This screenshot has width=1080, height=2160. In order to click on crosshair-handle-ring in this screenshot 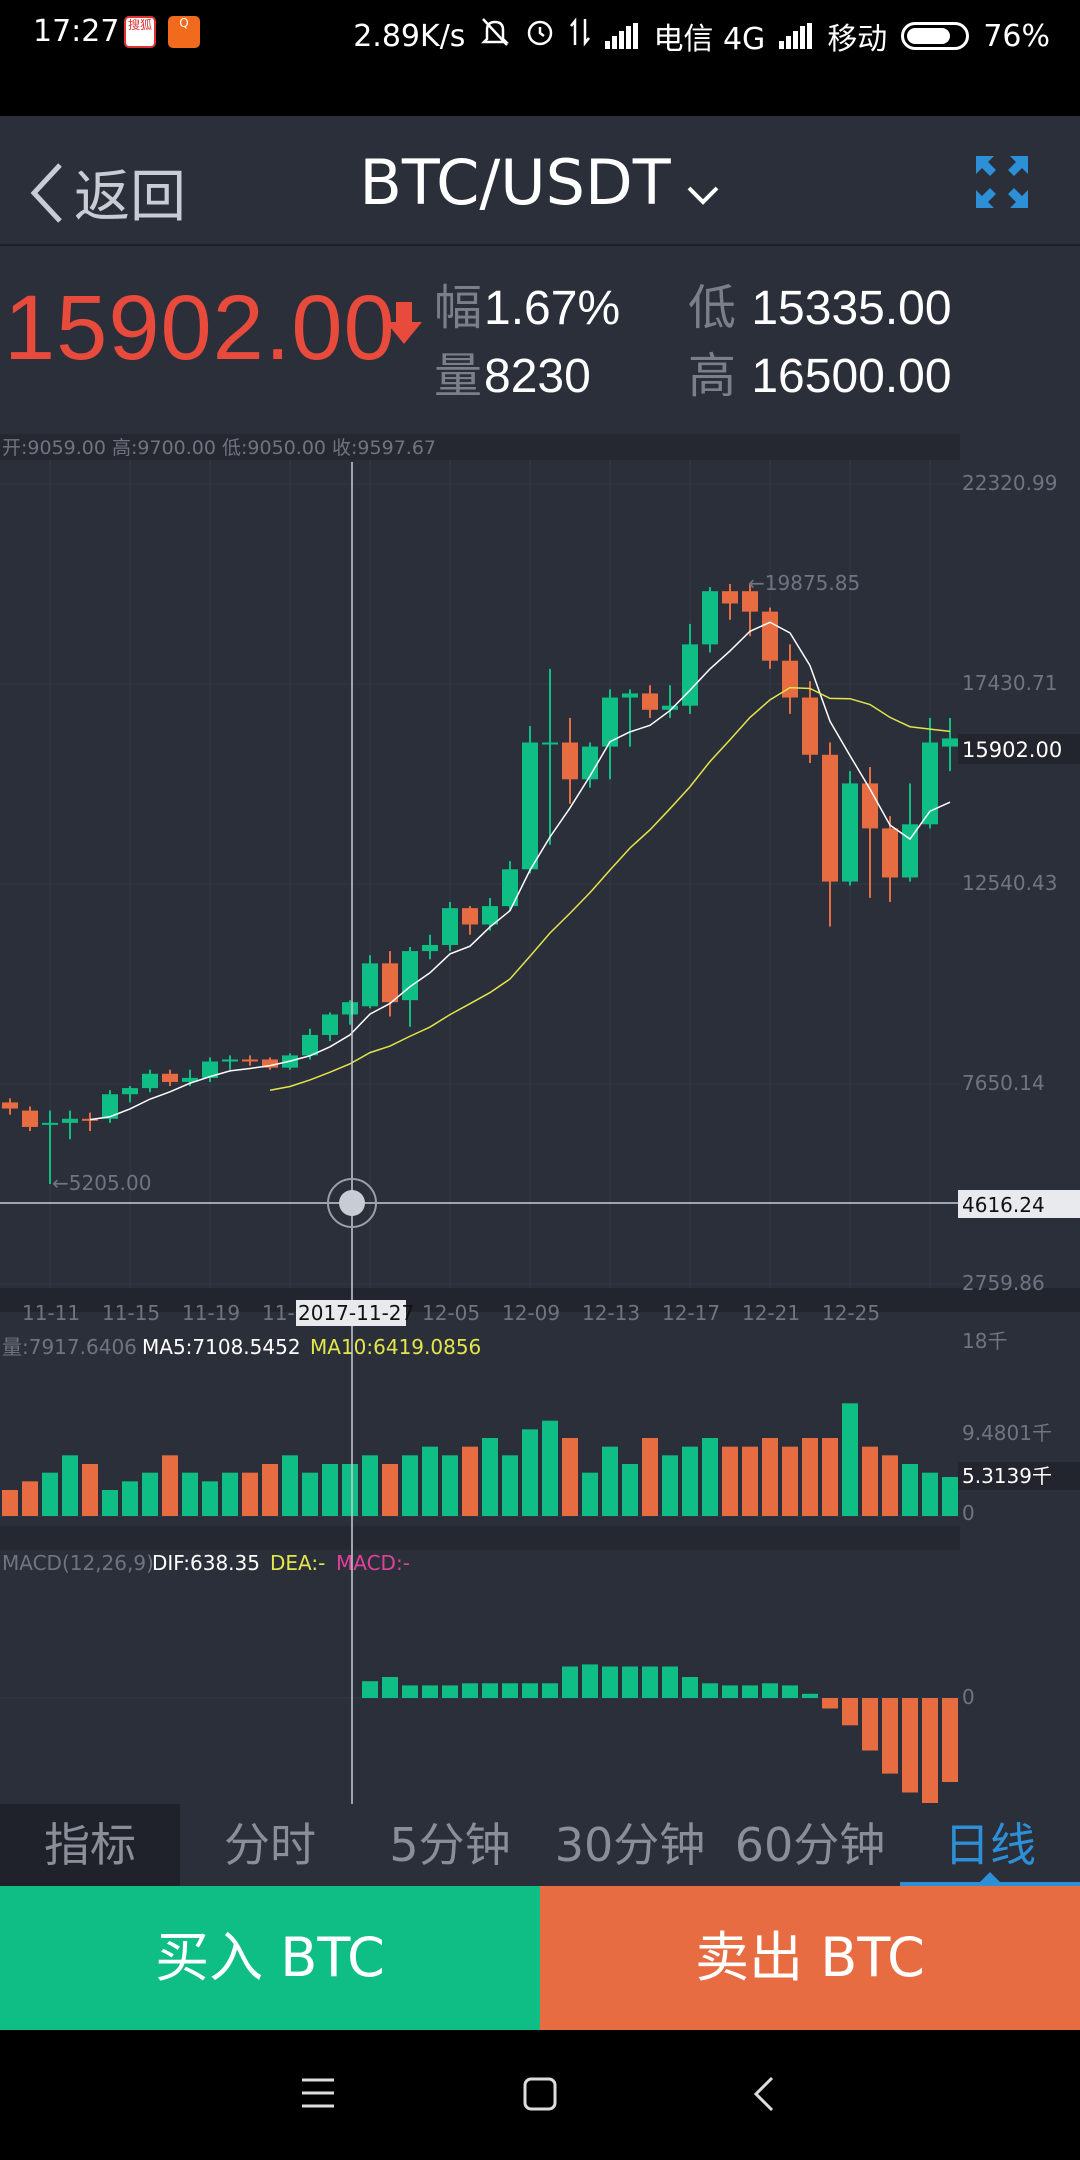, I will do `click(352, 1203)`.